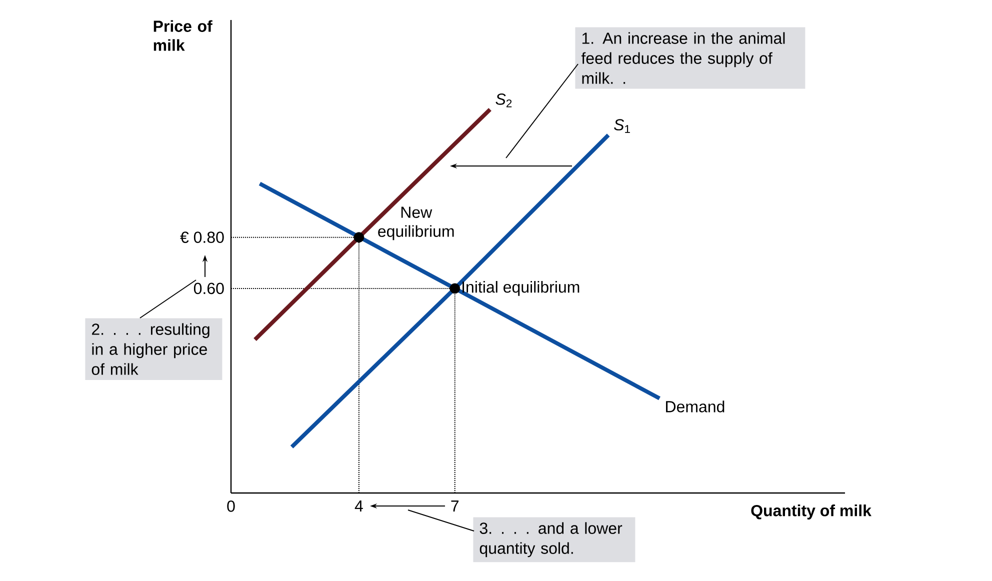 This screenshot has height=581, width=992. Describe the element at coordinates (455, 506) in the screenshot. I see `x-tick-label: 7` at that location.